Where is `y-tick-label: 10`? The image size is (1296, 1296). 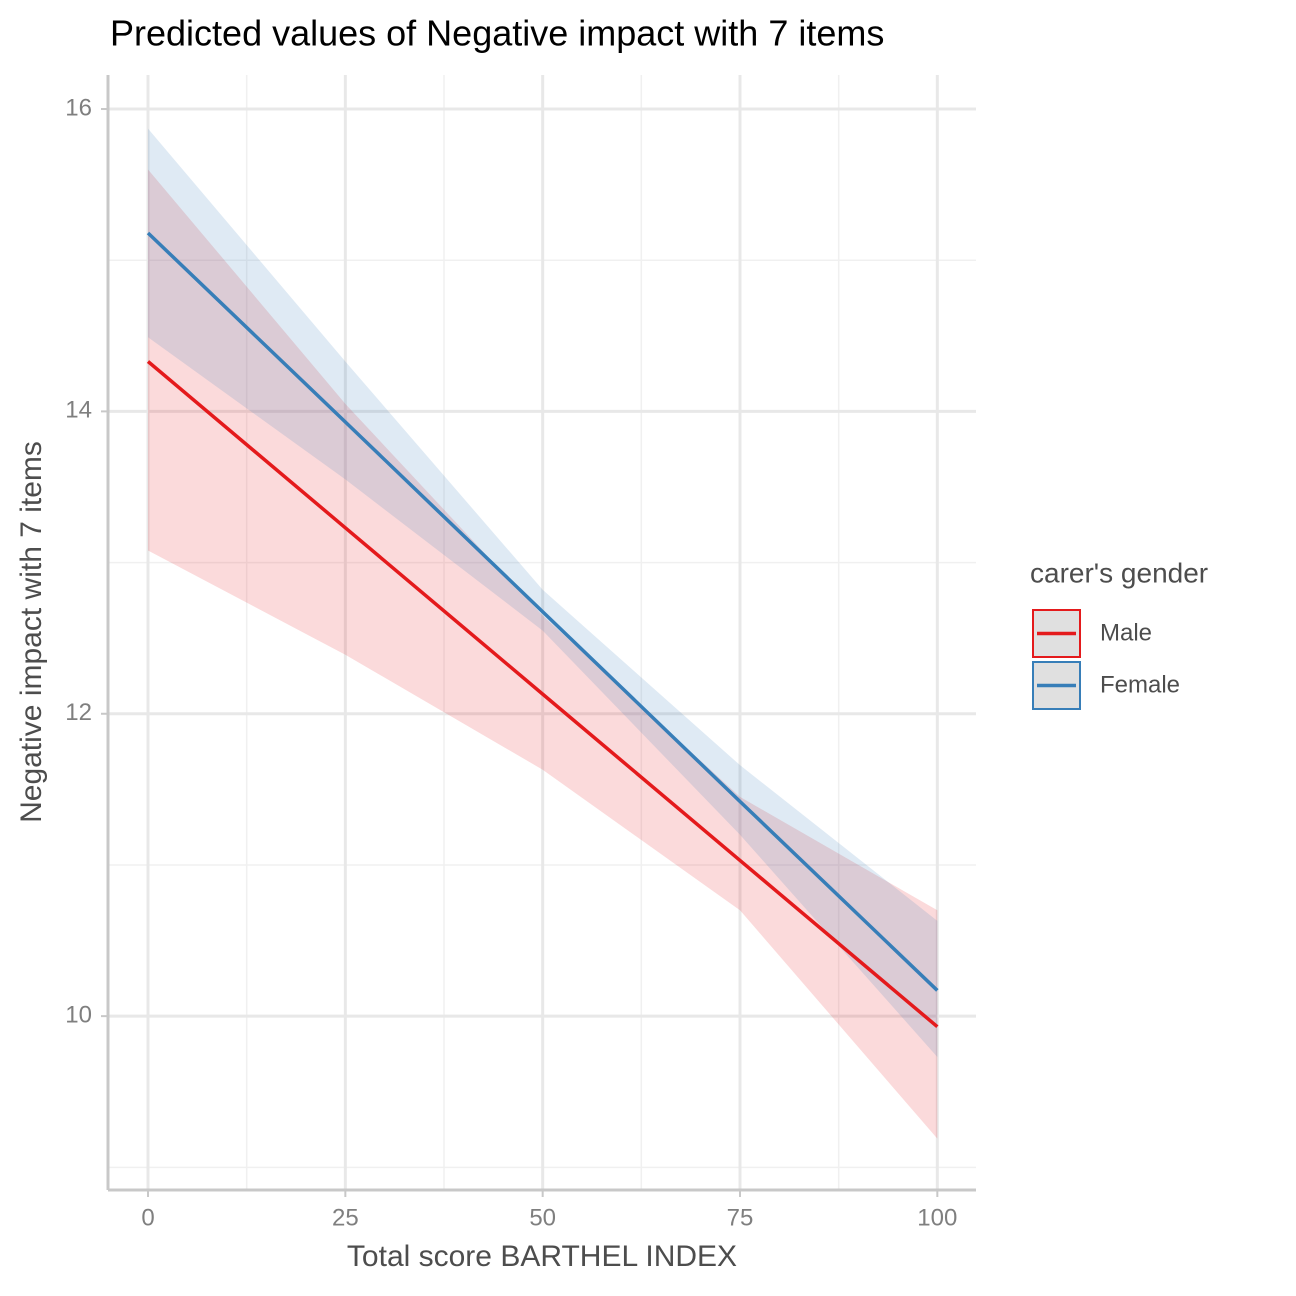
y-tick-label: 10 is located at coordinates (78, 1014).